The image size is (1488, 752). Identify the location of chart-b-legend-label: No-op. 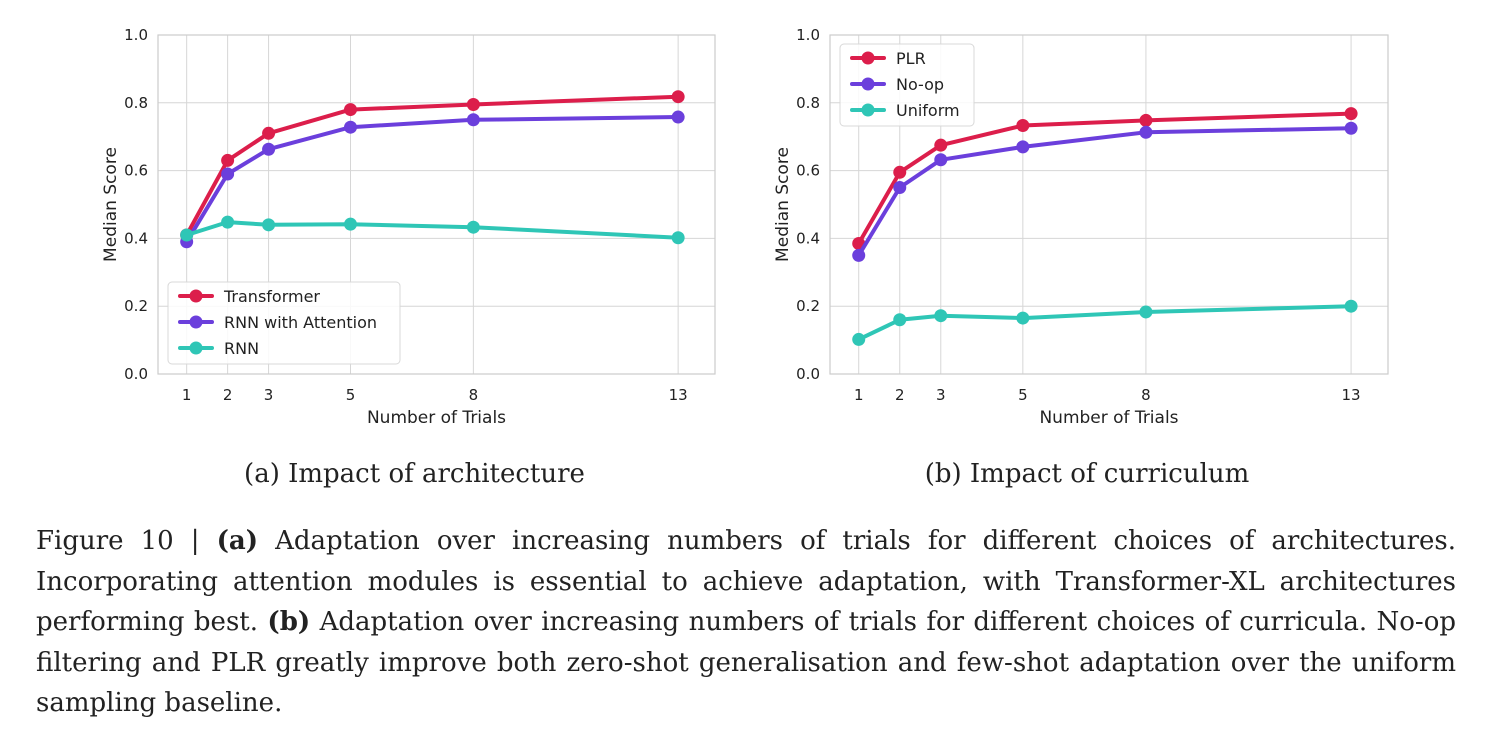
(920, 84).